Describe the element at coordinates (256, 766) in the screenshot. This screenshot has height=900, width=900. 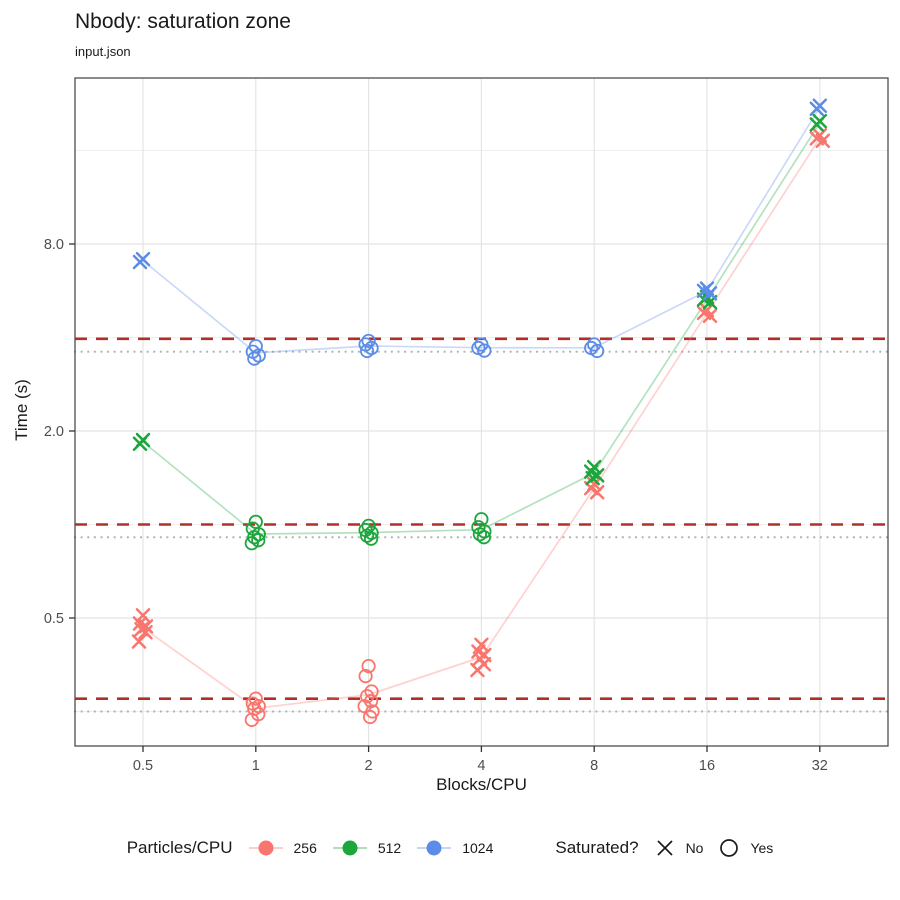
I see `svg-text: 1` at that location.